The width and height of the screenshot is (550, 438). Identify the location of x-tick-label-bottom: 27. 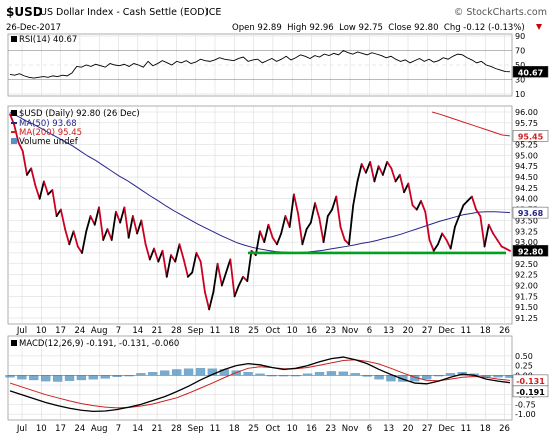
(427, 429).